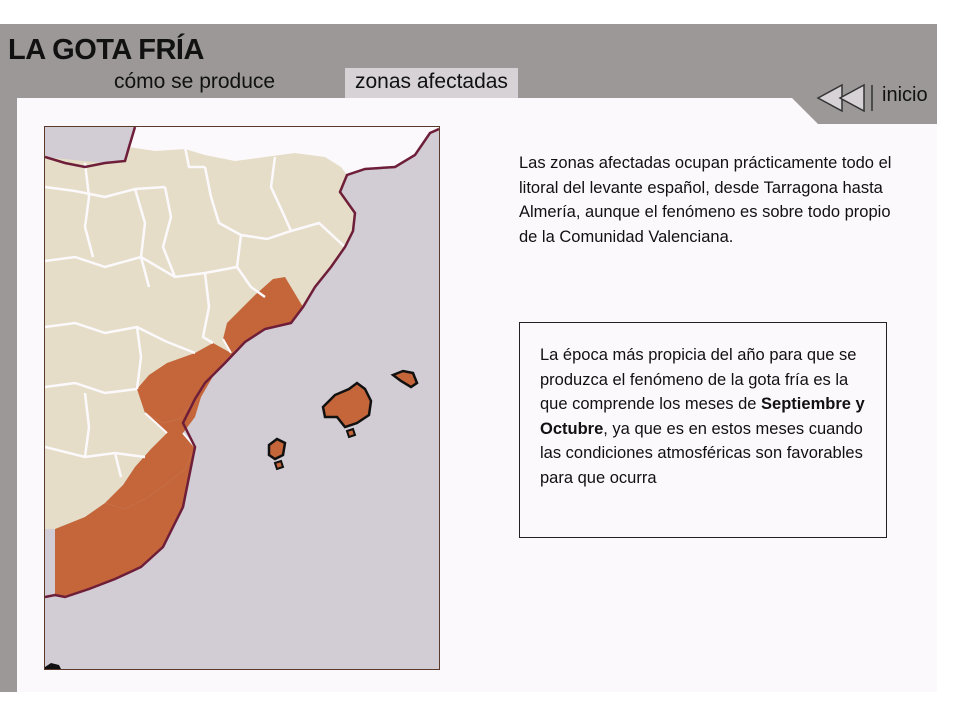 The width and height of the screenshot is (960, 720). Describe the element at coordinates (404, 379) in the screenshot. I see `island-menorca` at that location.